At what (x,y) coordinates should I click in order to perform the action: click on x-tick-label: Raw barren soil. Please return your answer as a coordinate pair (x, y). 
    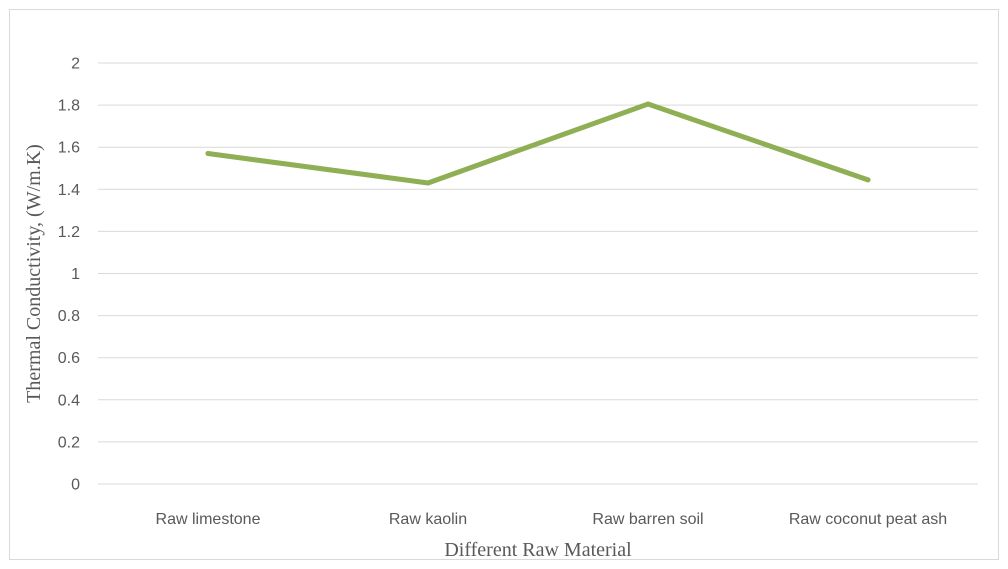
    Looking at the image, I should click on (647, 519).